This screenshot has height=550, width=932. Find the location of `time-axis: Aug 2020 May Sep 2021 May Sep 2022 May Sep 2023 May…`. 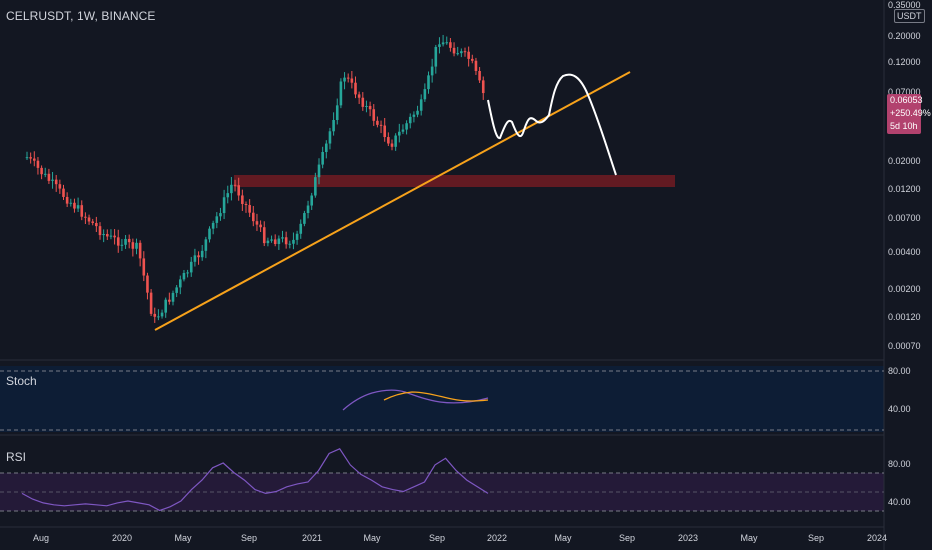

time-axis: Aug 2020 May Sep 2021 May Sep 2022 May Sep 2023 May… is located at coordinates (460, 538).